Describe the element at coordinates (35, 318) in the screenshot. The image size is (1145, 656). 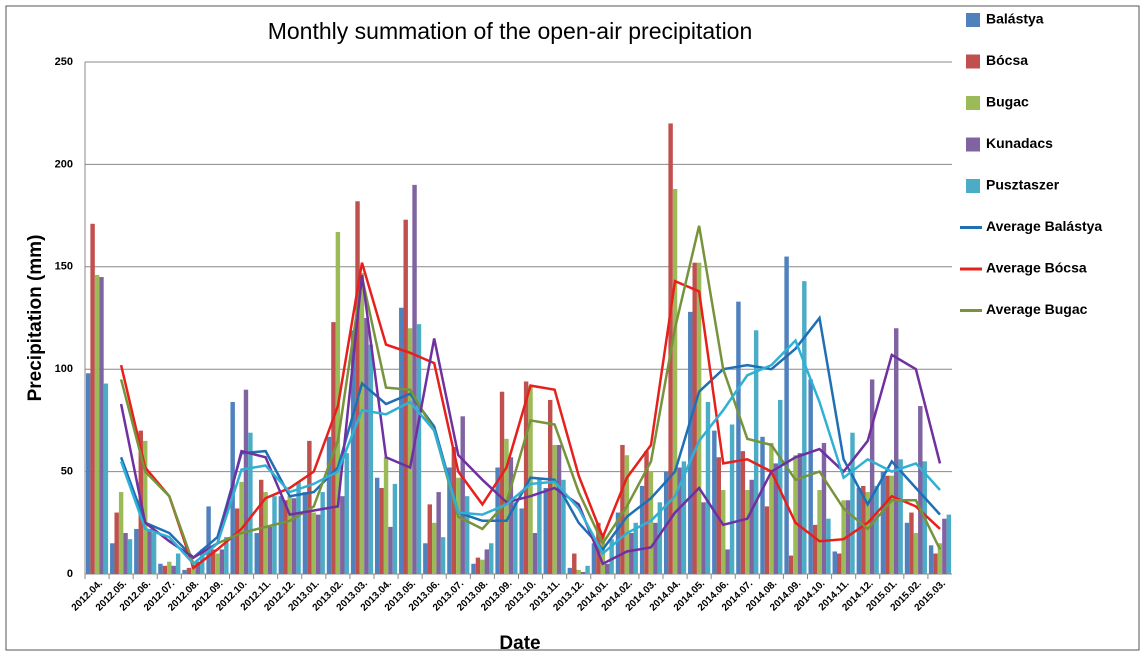
I see `y-axis-label: Precipitation (mm)` at that location.